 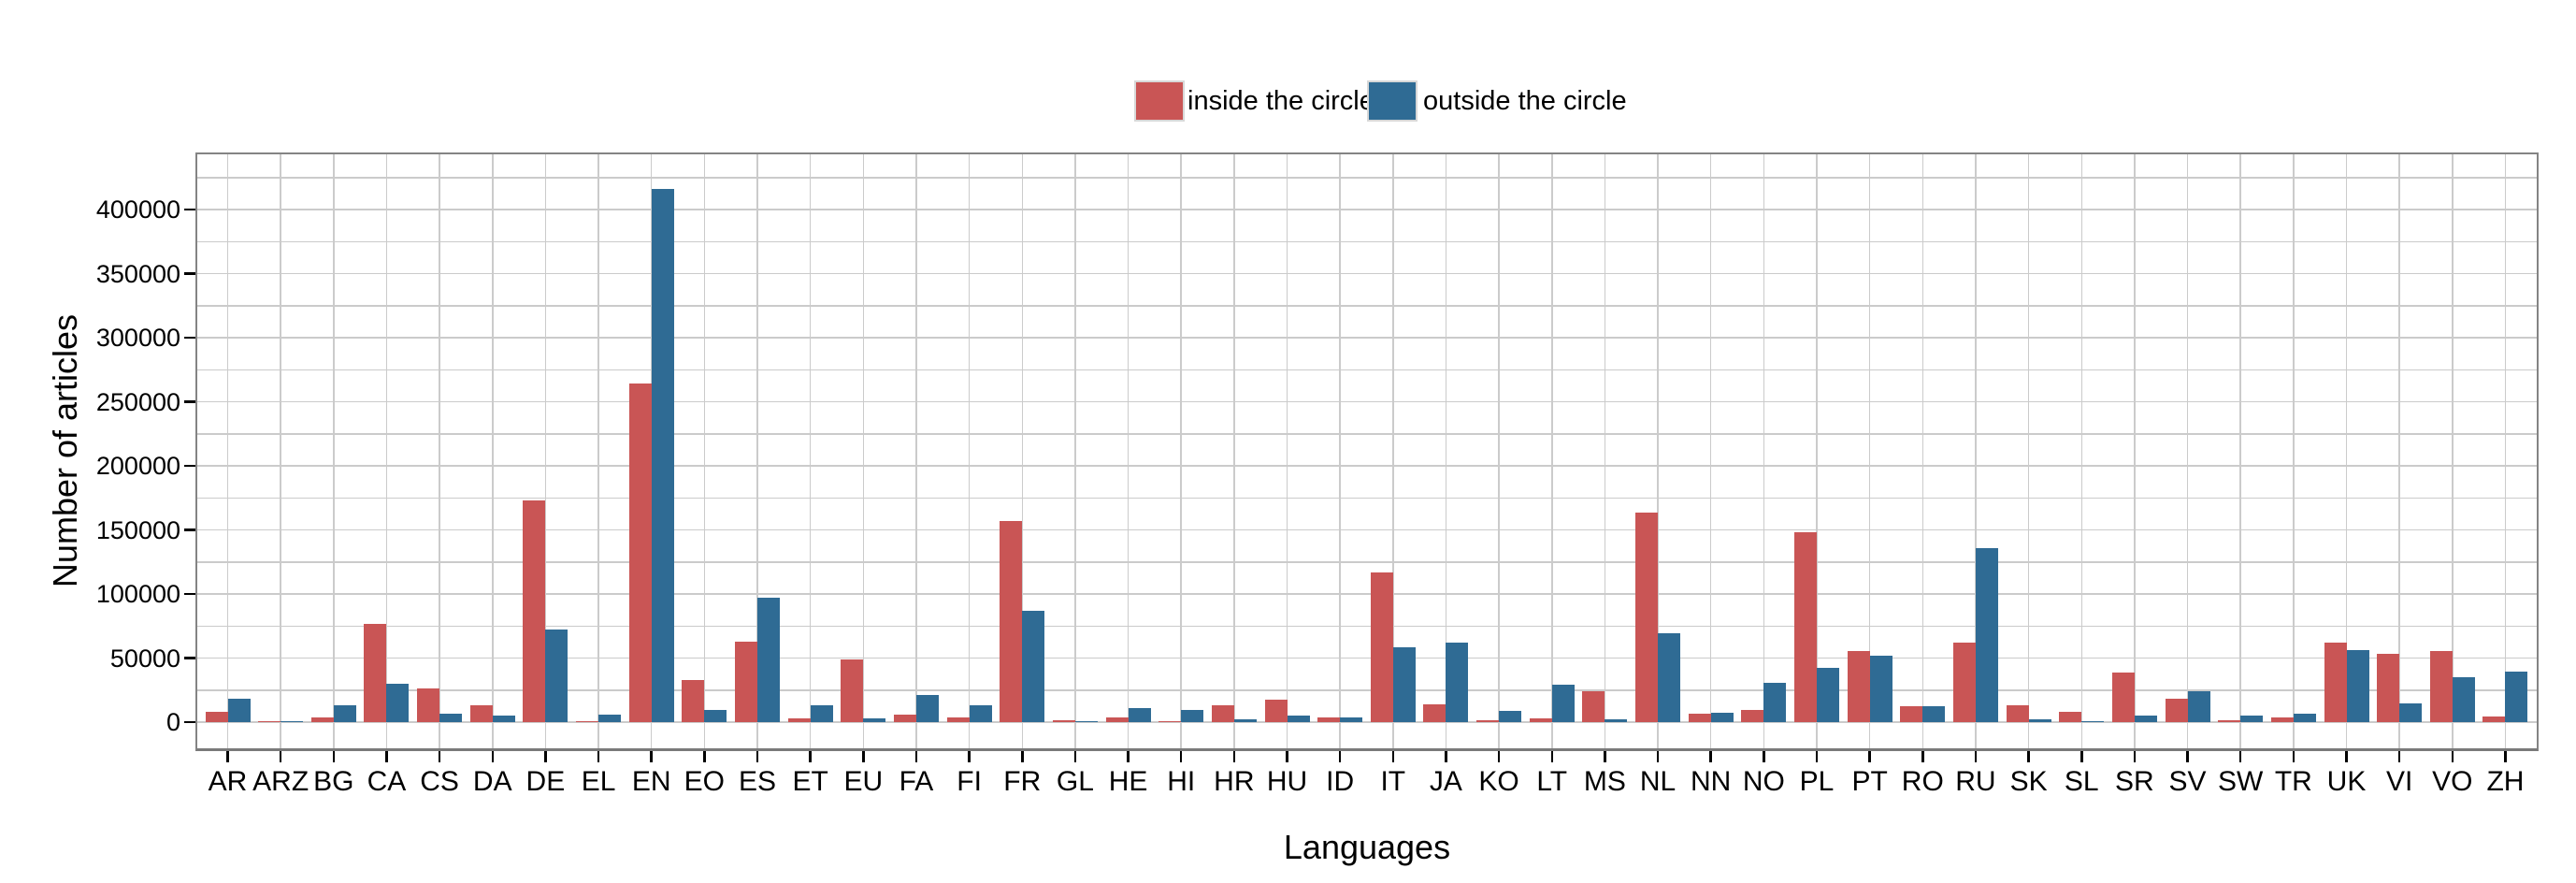 I want to click on bar-outside-ID, so click(x=1352, y=719).